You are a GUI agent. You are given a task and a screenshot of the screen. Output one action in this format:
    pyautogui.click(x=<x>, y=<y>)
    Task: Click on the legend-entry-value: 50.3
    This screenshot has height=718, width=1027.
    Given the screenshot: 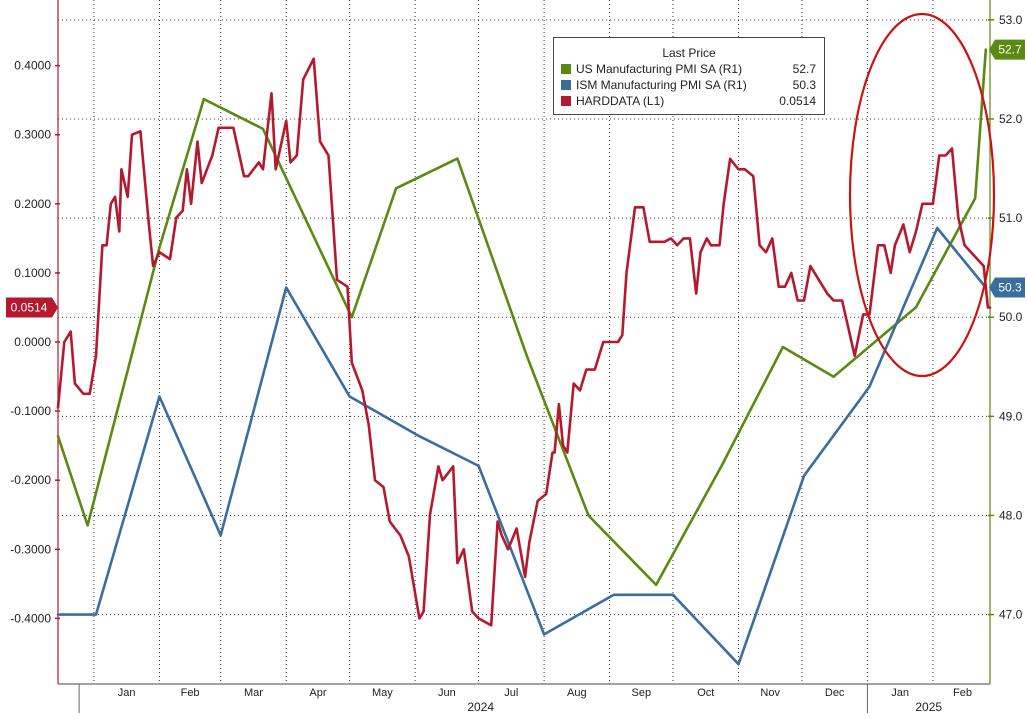 What is the action you would take?
    pyautogui.click(x=804, y=85)
    